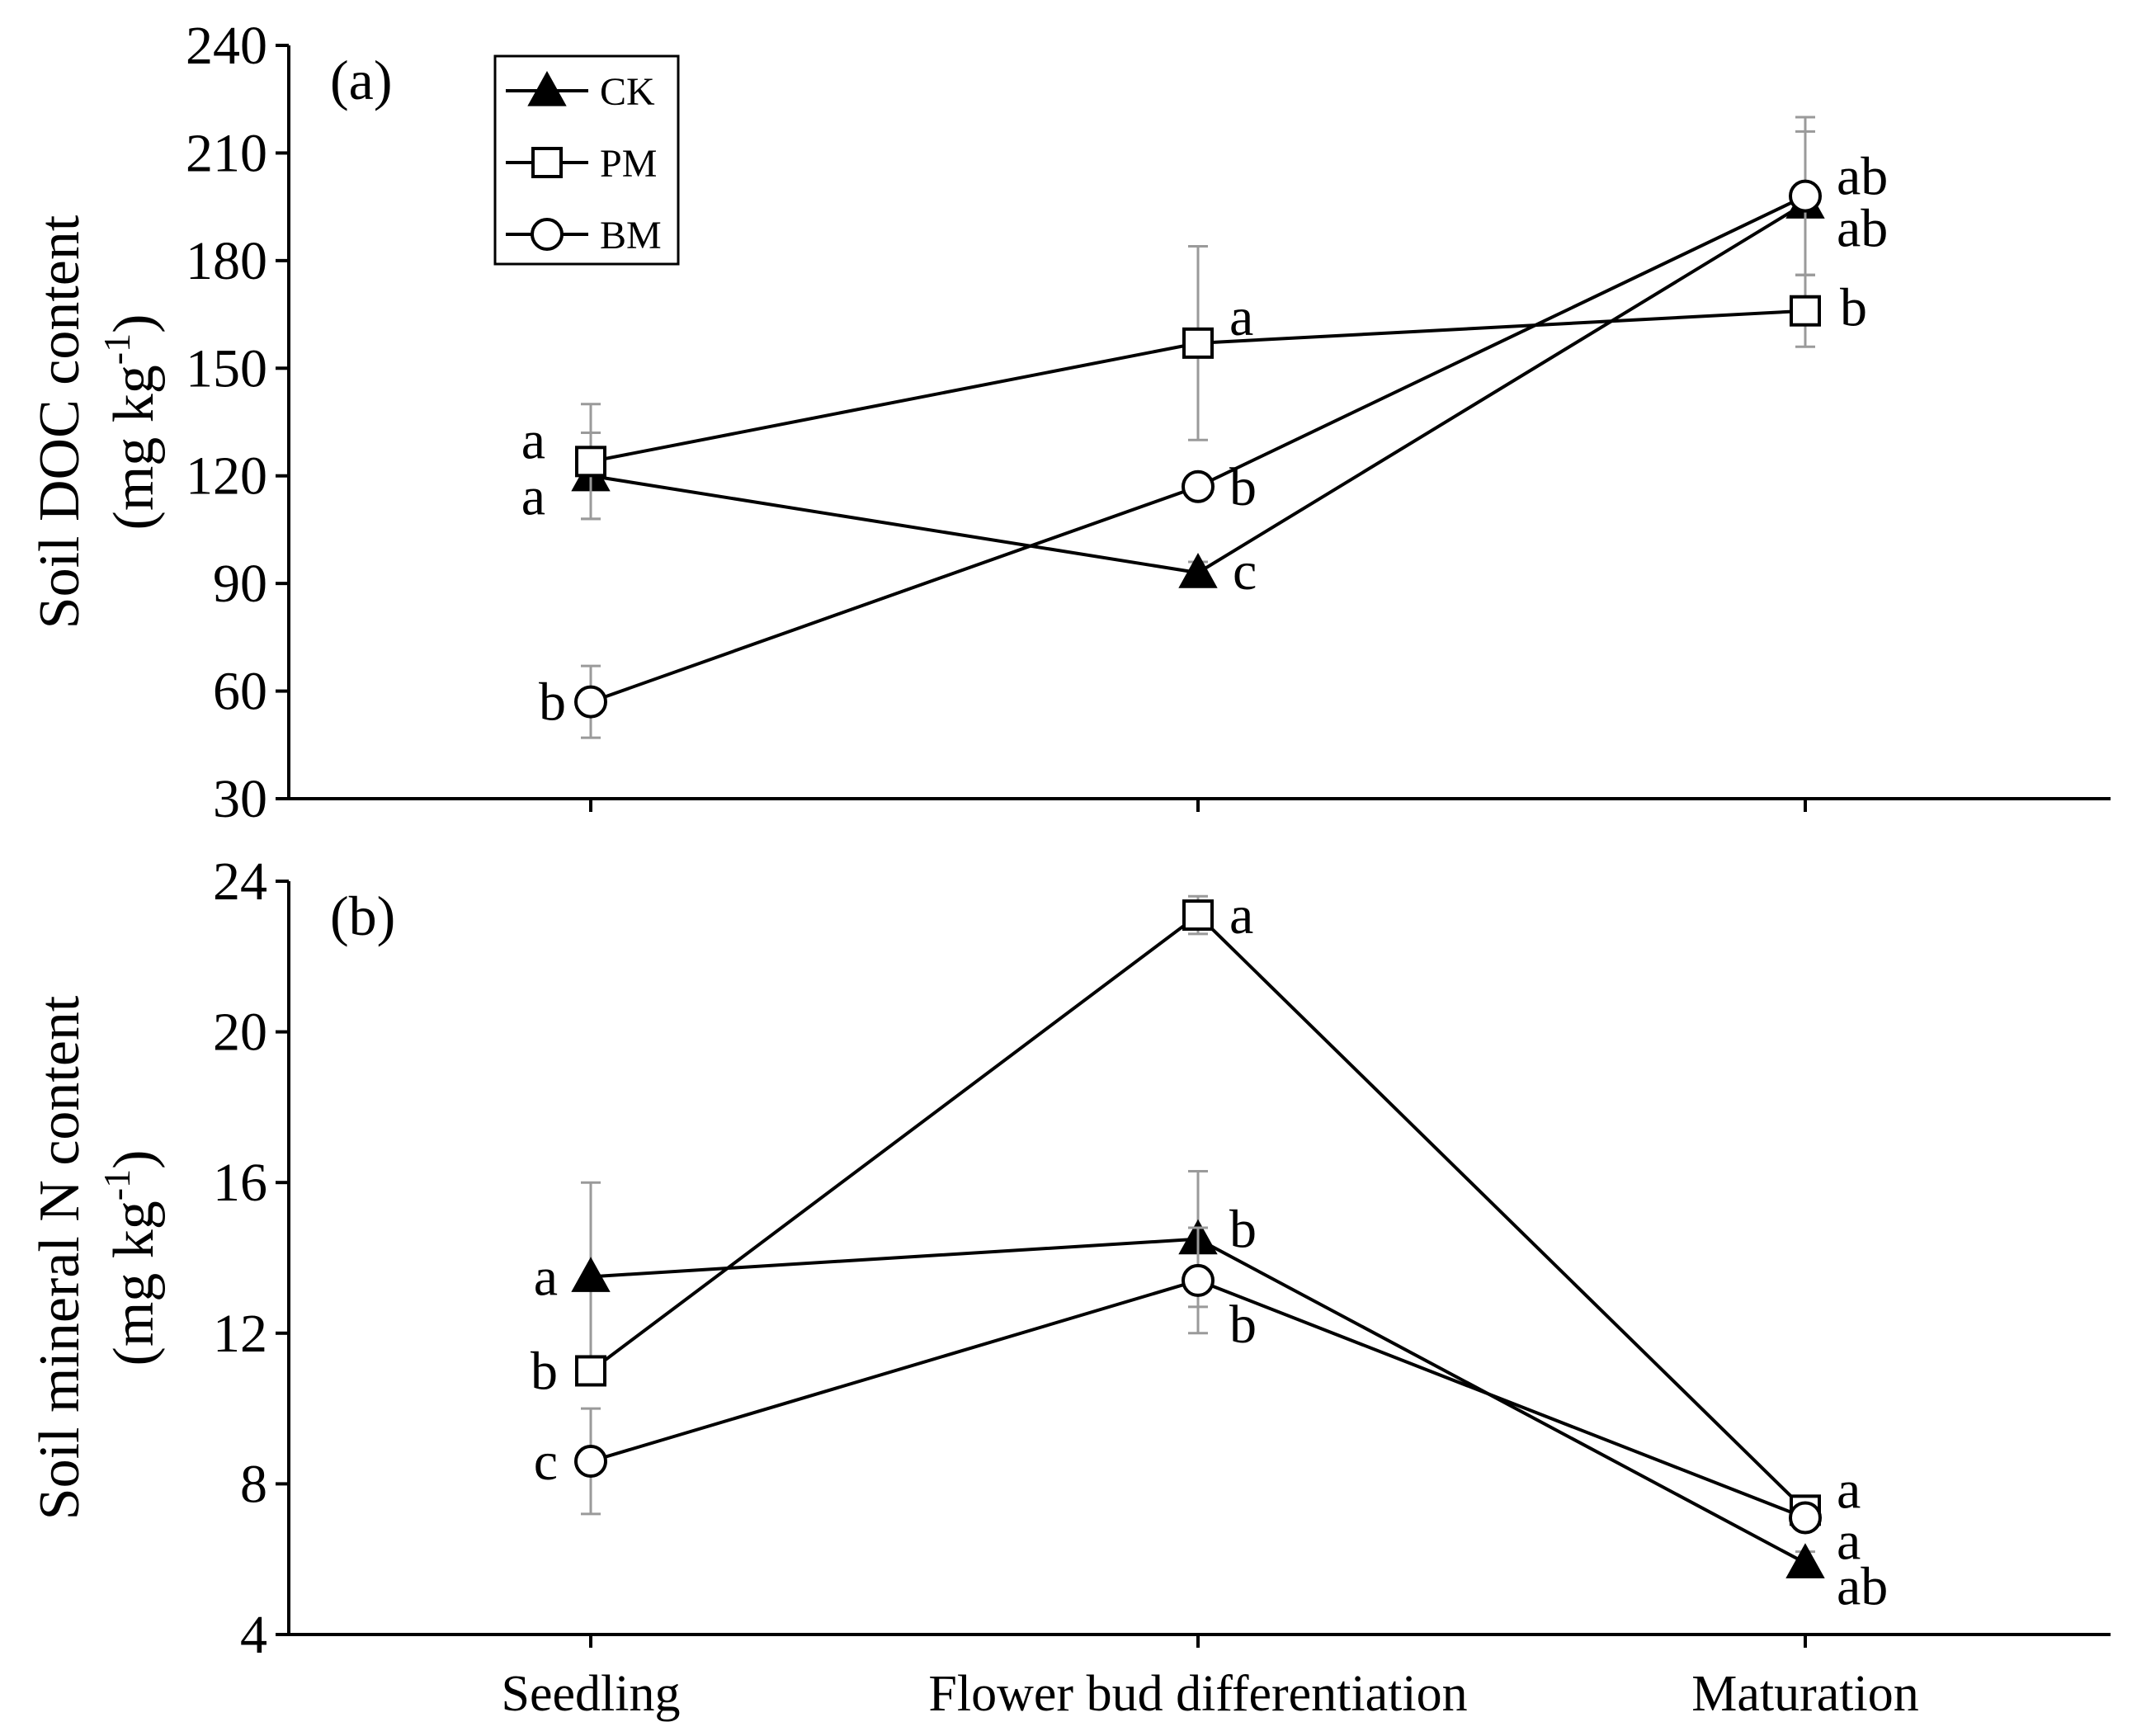 This screenshot has height=1736, width=2132. Describe the element at coordinates (627, 92) in the screenshot. I see `legend-label-ck: CK` at that location.